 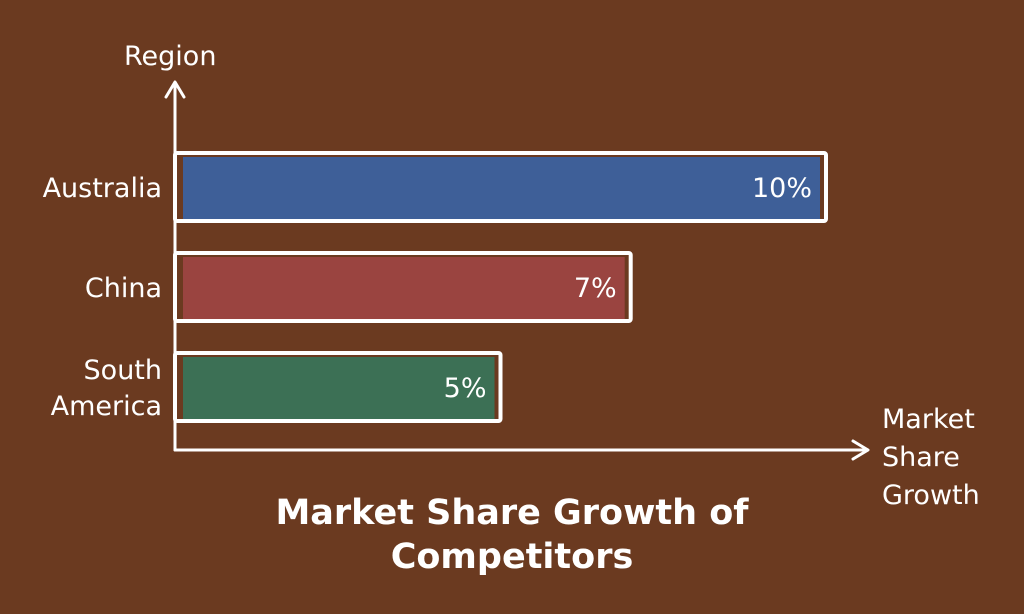 What do you see at coordinates (106, 388) in the screenshot?
I see `category-label-2: South America` at bounding box center [106, 388].